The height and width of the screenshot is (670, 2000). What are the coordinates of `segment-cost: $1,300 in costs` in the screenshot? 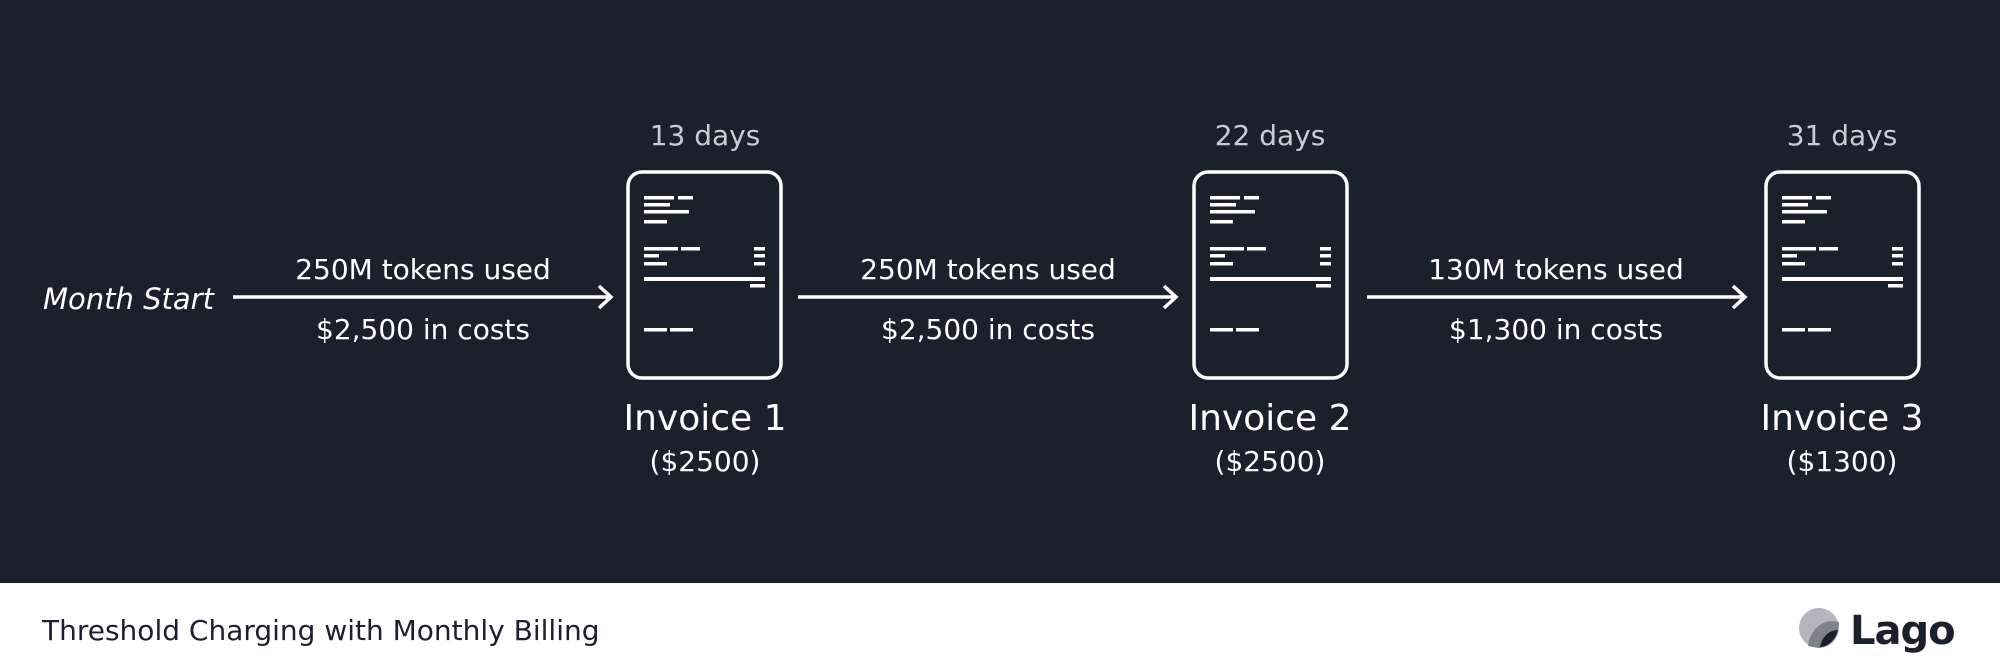 It's located at (1556, 329).